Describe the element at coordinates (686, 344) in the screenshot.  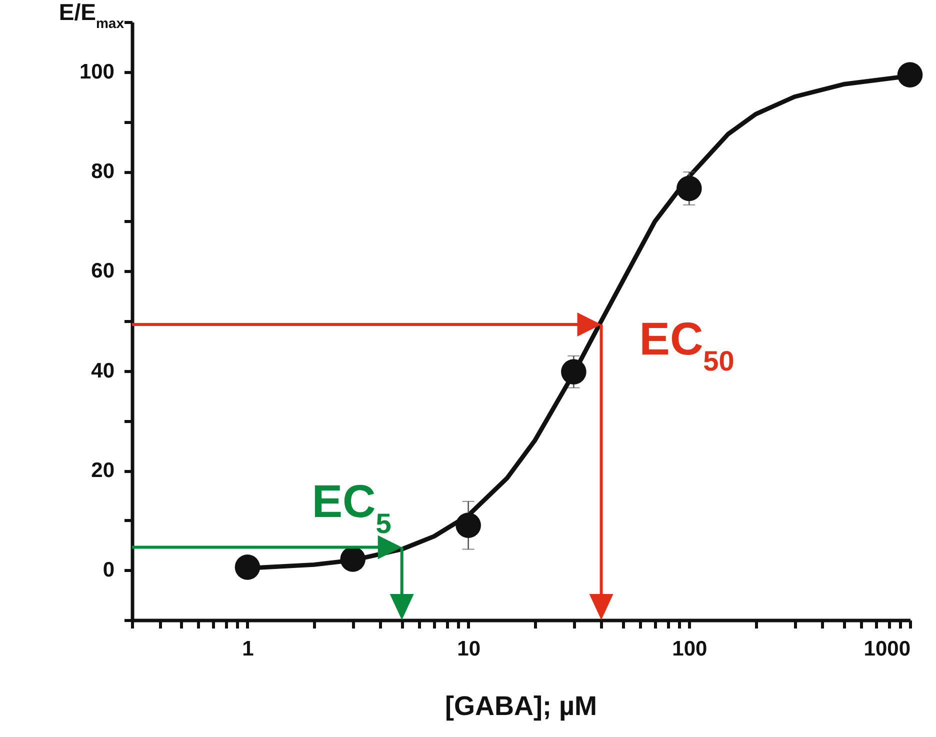
I see `annotation: EC$_{50}$` at that location.